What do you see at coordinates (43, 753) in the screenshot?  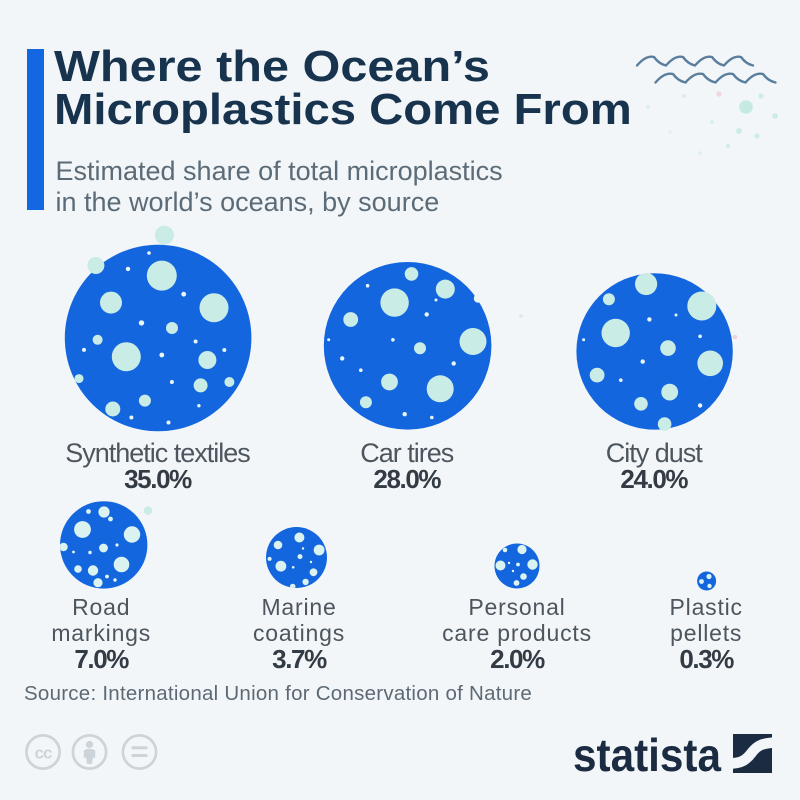 I see `svg-text: cc` at bounding box center [43, 753].